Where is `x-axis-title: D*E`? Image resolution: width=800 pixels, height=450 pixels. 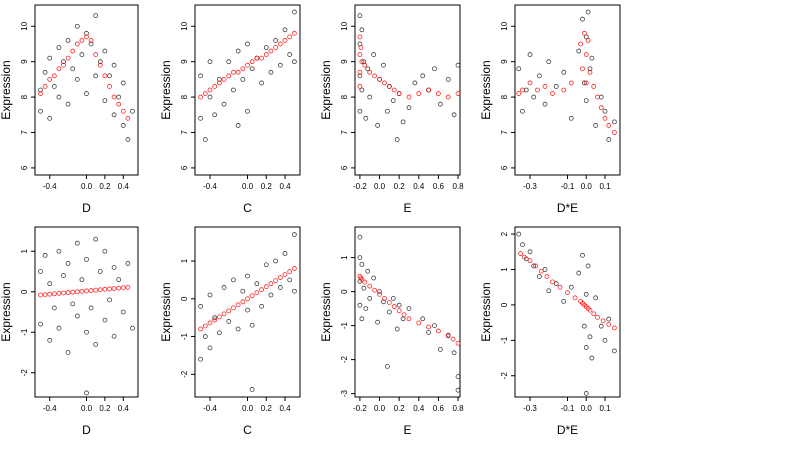 x-axis-title: D*E is located at coordinates (567, 430).